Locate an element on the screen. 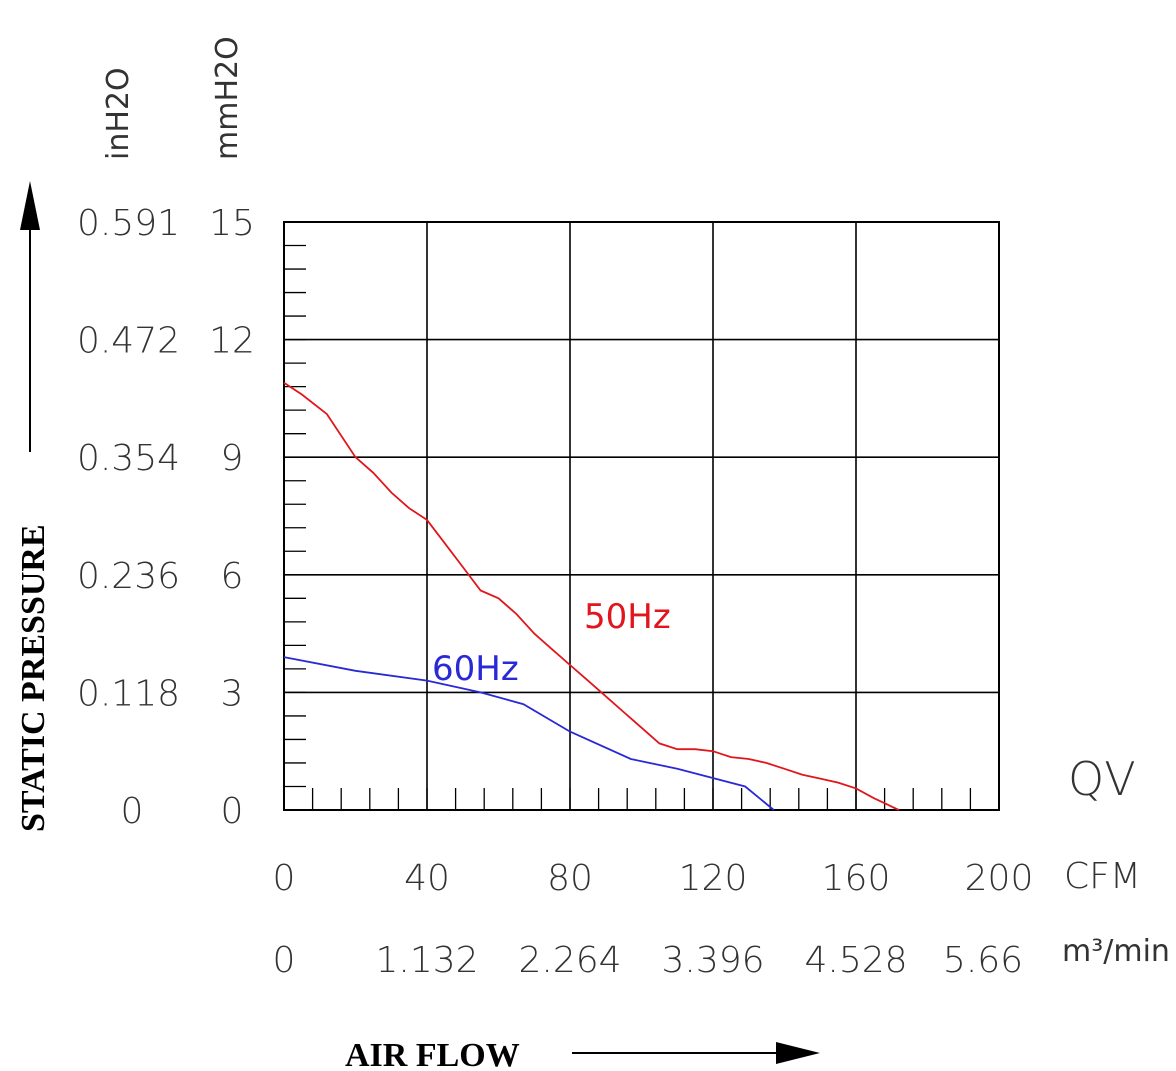 The height and width of the screenshot is (1071, 1176). x-tick-label-m3min: 3.396 is located at coordinates (712, 960).